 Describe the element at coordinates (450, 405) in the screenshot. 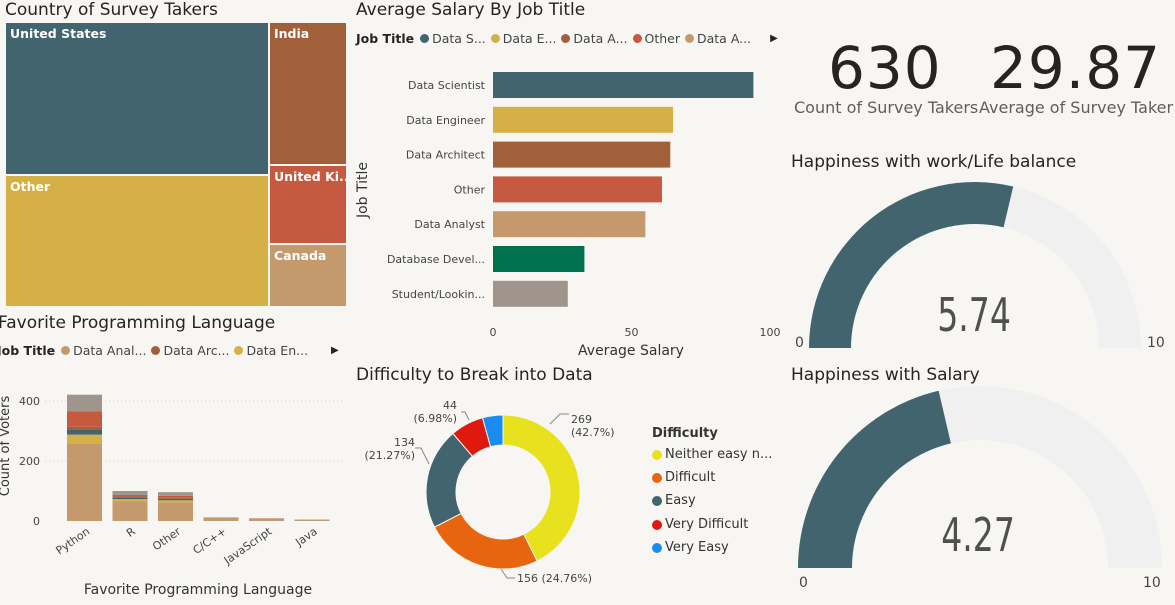

I see `donut-data-label: 44` at that location.